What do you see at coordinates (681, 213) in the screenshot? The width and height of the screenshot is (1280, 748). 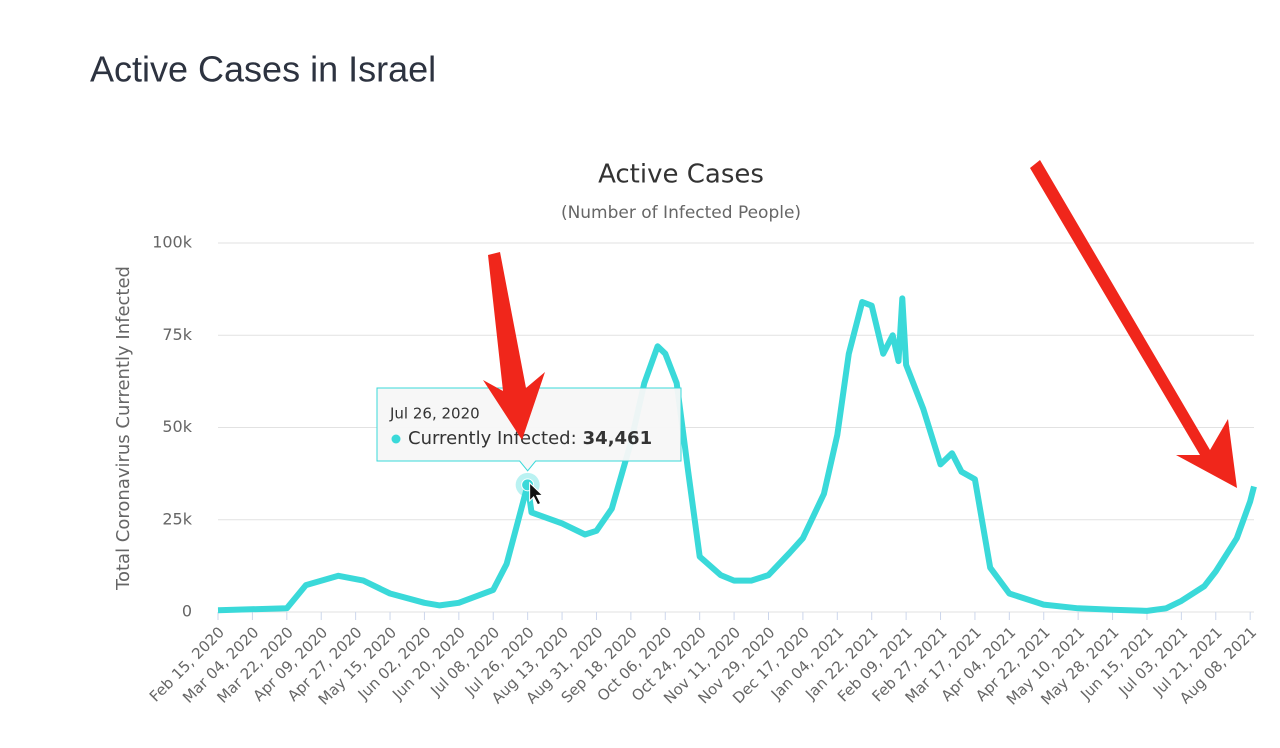 I see `chart-subtitle: (Number of Infected People)` at bounding box center [681, 213].